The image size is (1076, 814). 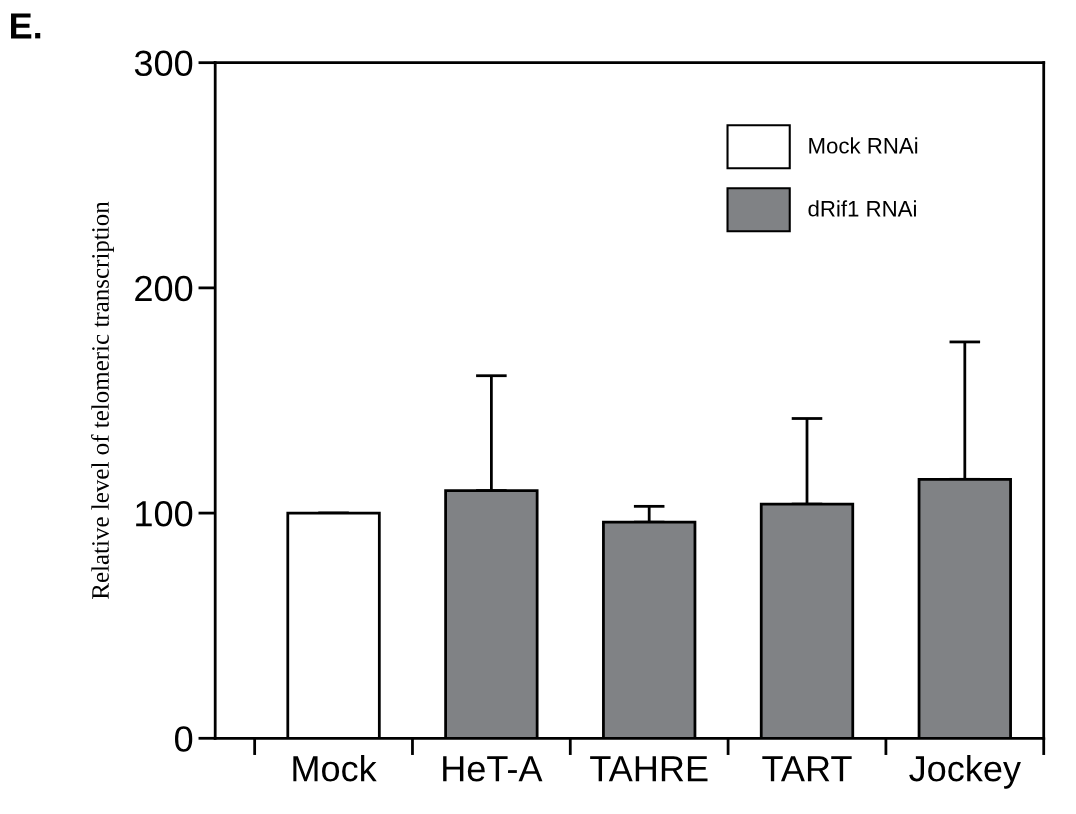 I want to click on x-tick-label: TAHRE, so click(x=649, y=769).